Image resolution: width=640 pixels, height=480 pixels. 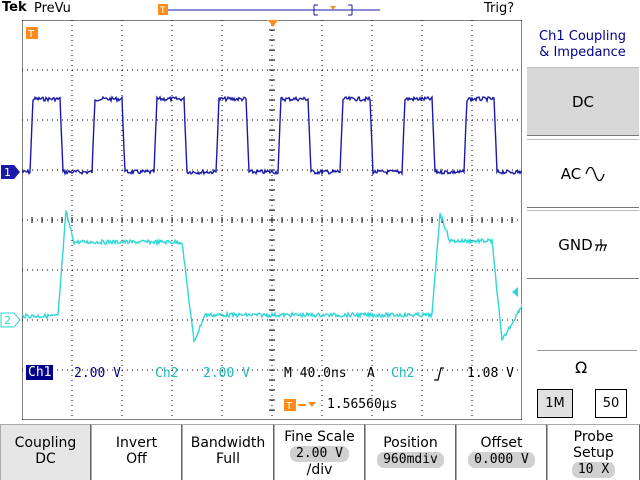 I want to click on trigger-mode: A, so click(x=371, y=373).